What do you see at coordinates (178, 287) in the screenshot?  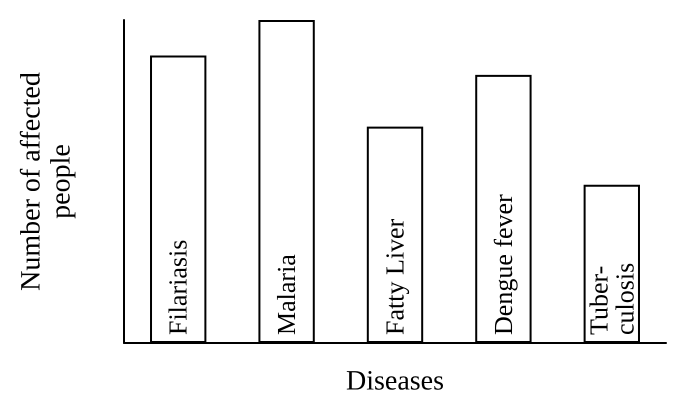 I see `x-tick-label: Filariasis` at bounding box center [178, 287].